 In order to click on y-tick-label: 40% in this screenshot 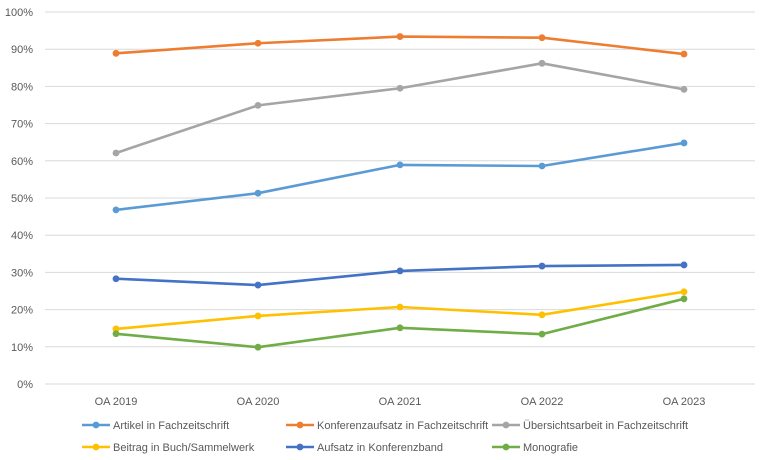, I will do `click(22, 236)`.